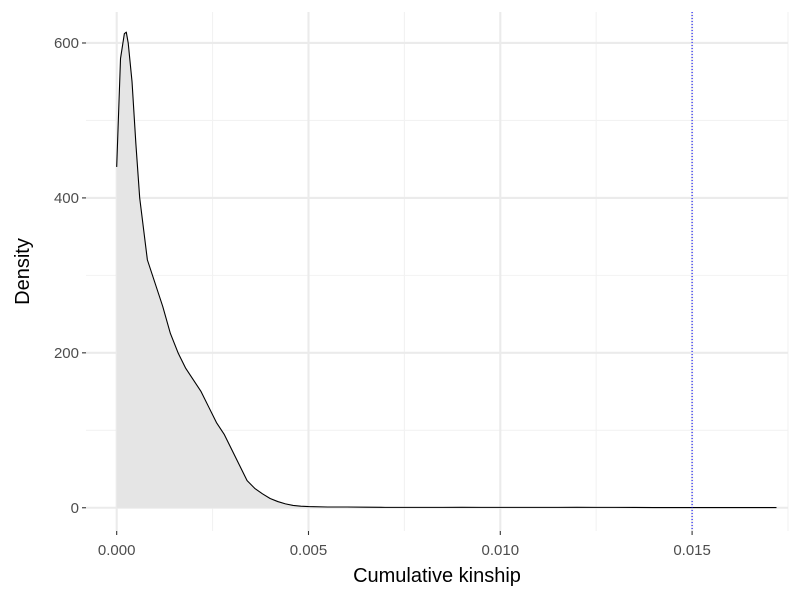 The image size is (800, 600). What do you see at coordinates (692, 550) in the screenshot?
I see `x-tick-label: 0.015` at bounding box center [692, 550].